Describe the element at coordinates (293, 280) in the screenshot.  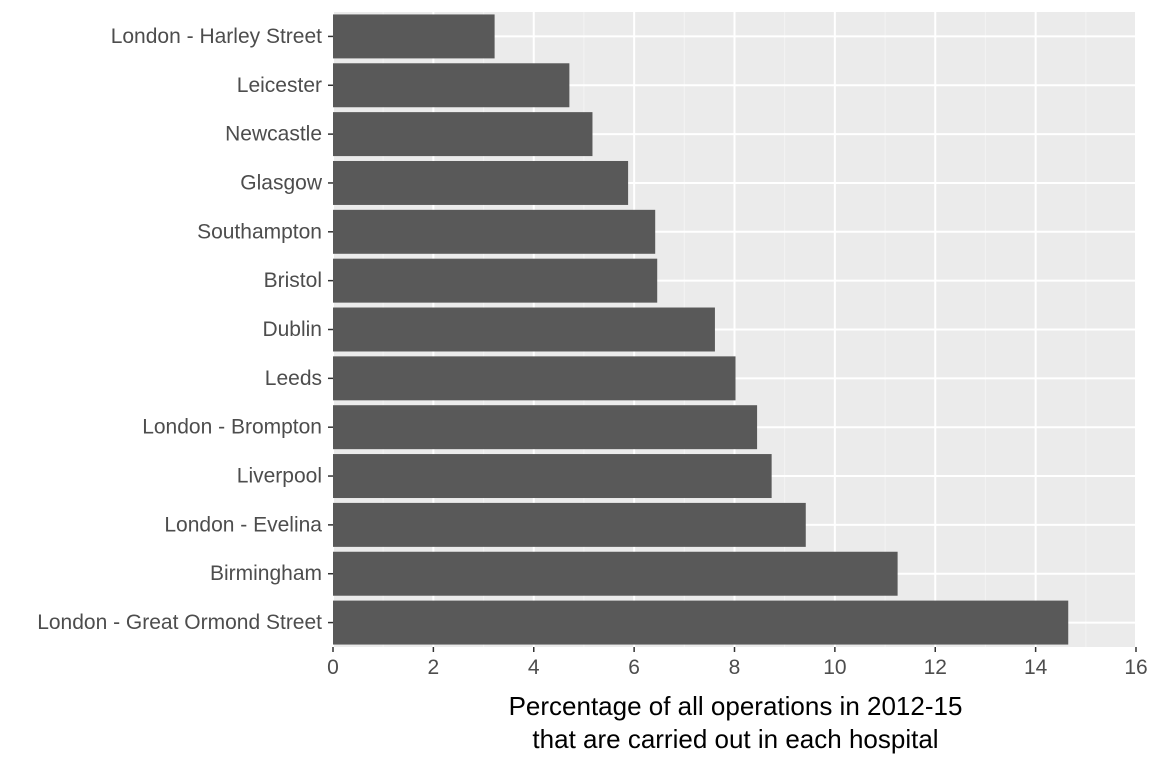
I see `y-tick-label: Bristol` at that location.